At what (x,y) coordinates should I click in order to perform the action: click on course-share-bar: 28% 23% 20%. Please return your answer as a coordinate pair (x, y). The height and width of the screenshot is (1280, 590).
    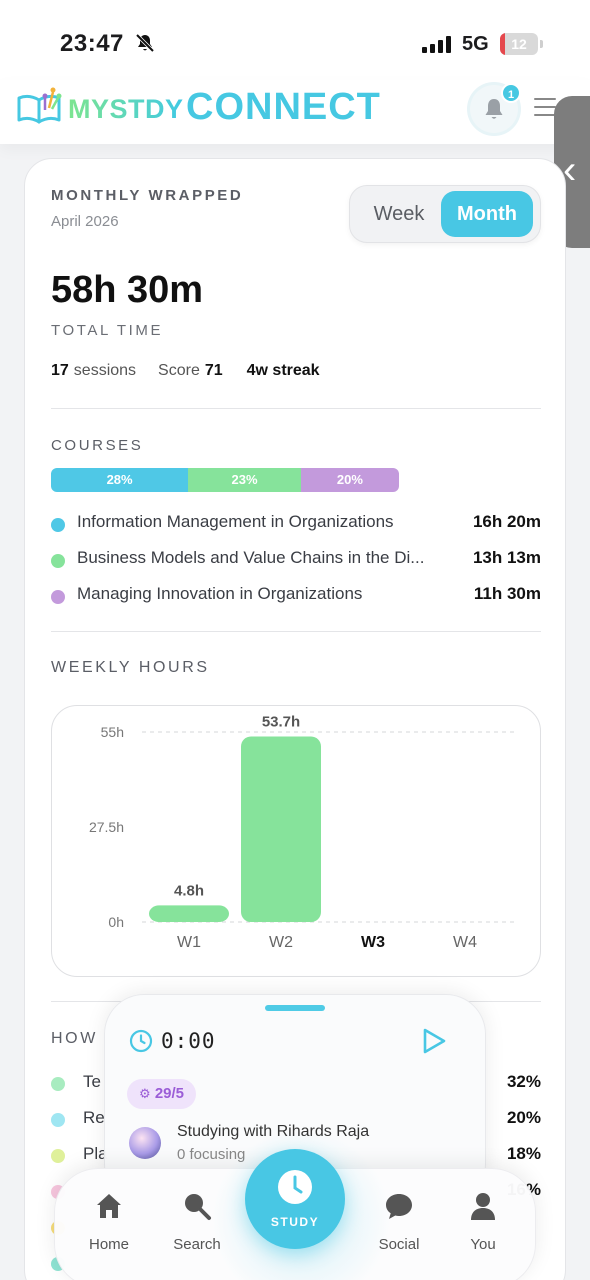
    Looking at the image, I should click on (225, 480).